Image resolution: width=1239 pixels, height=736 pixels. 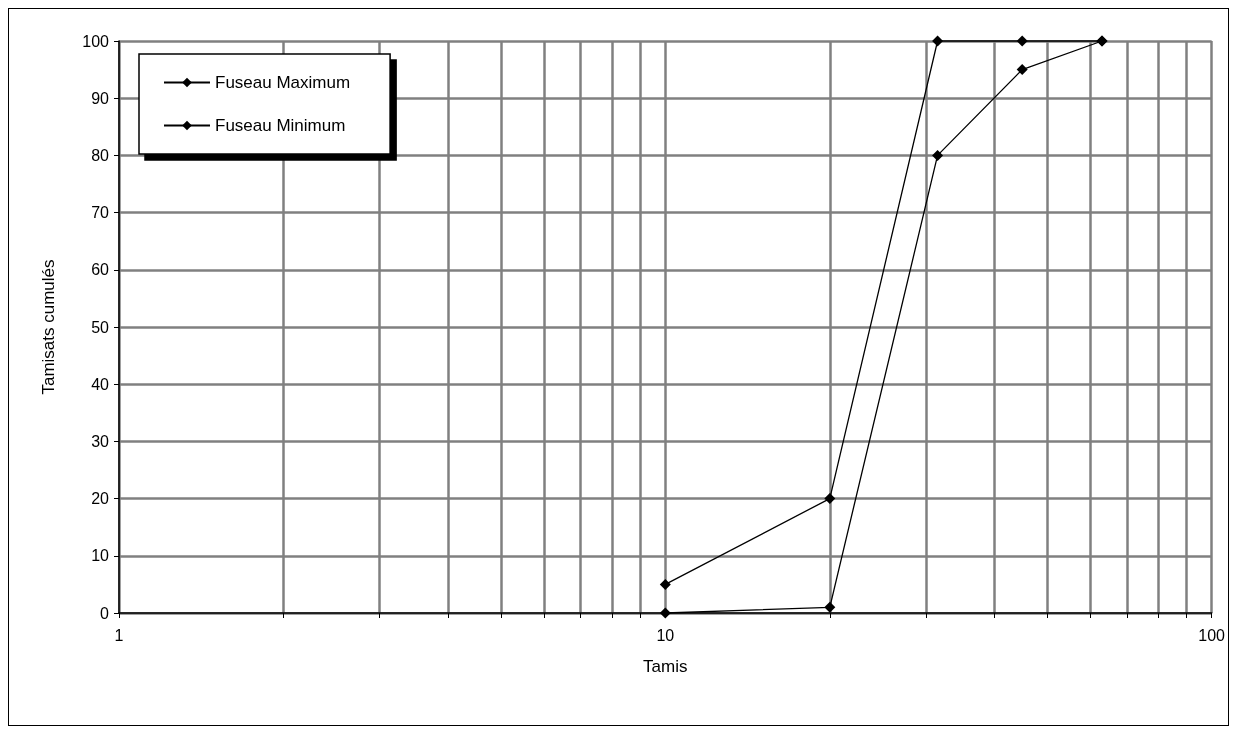 I want to click on y-tick-label: 60, so click(x=100, y=270).